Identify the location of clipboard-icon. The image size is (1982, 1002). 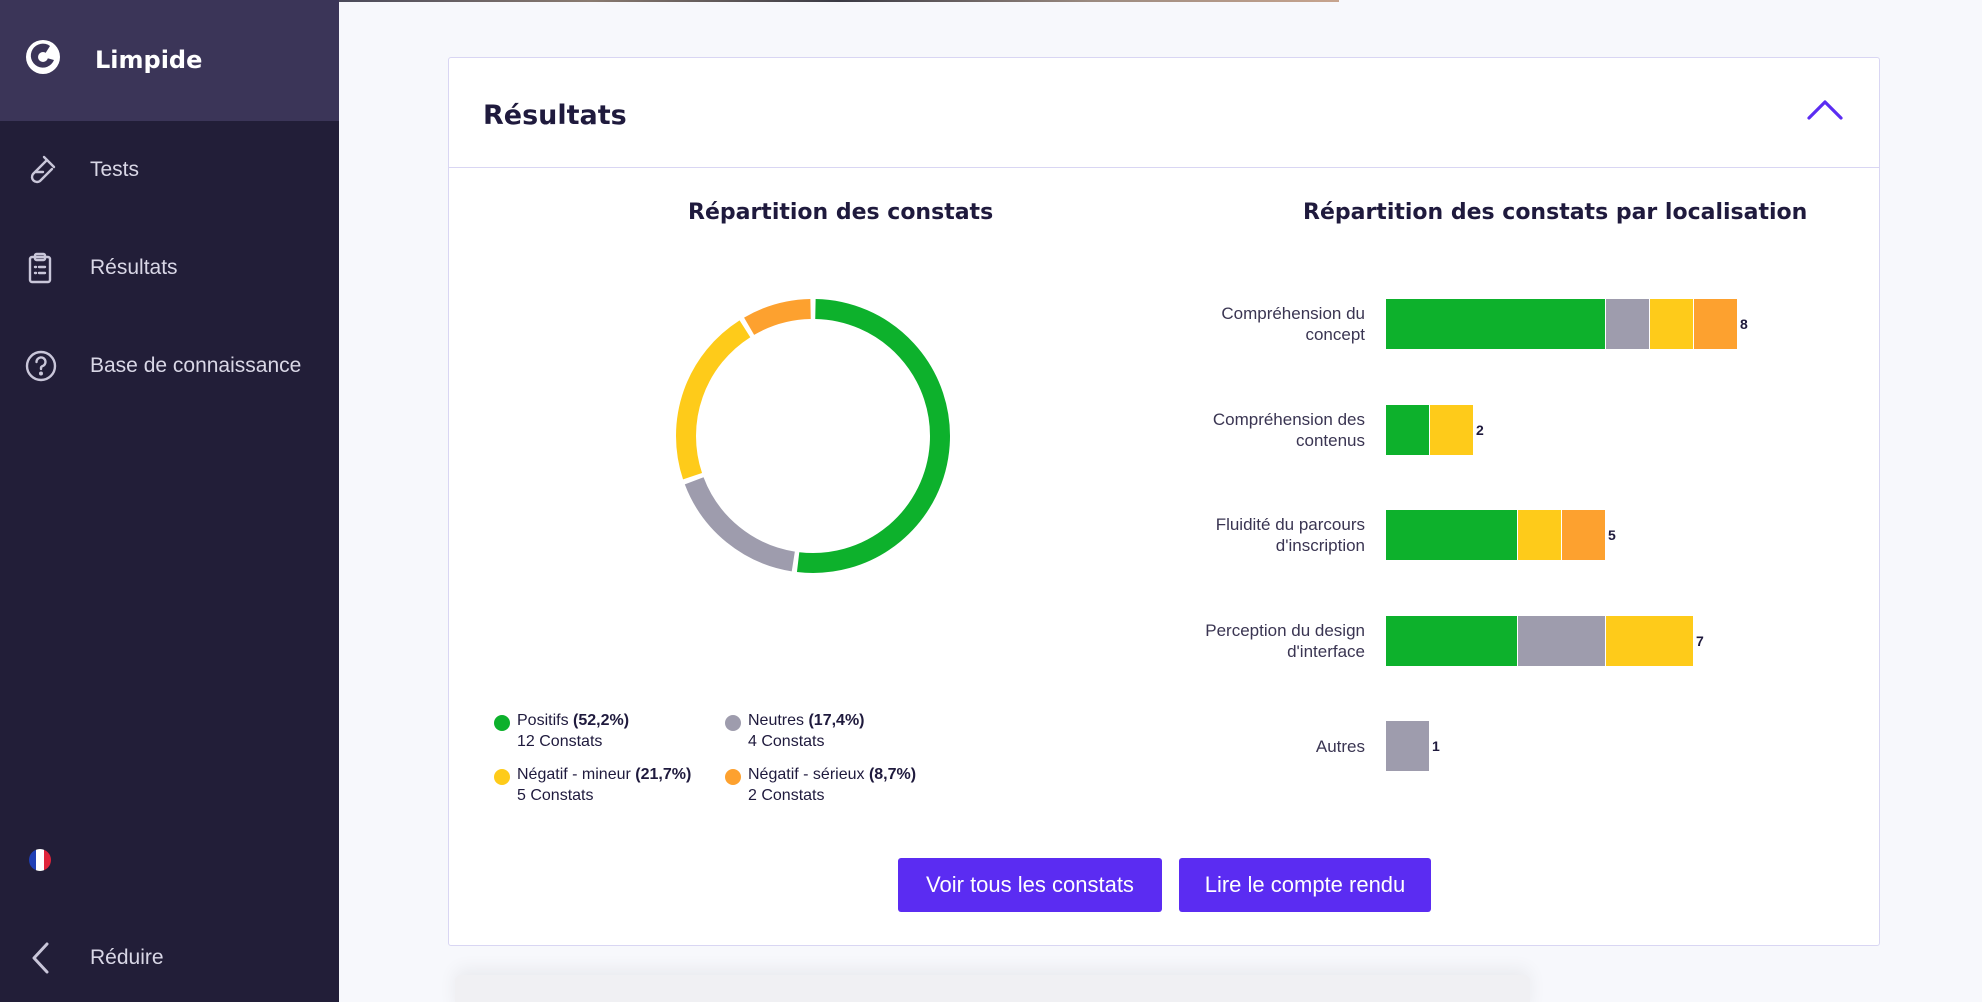
(40, 268).